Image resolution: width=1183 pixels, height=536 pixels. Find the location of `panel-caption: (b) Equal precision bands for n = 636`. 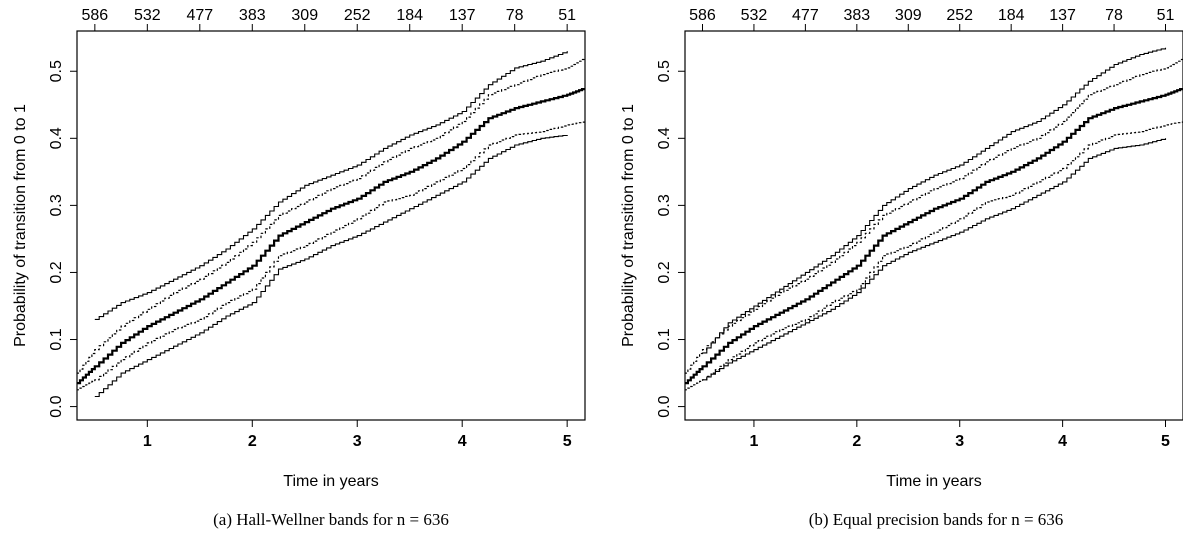

panel-caption: (b) Equal precision bands for n = 636 is located at coordinates (936, 519).